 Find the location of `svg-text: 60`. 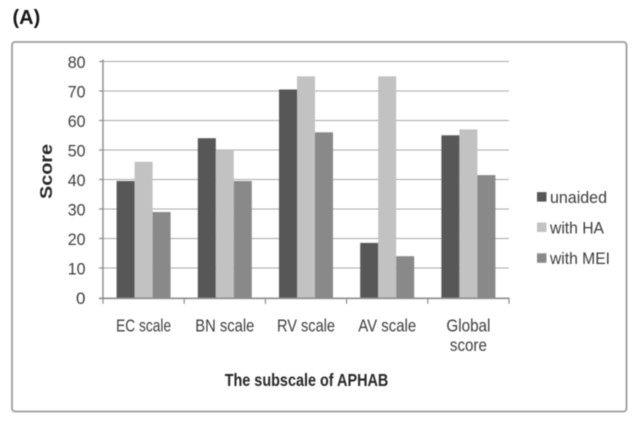

svg-text: 60 is located at coordinates (77, 121).